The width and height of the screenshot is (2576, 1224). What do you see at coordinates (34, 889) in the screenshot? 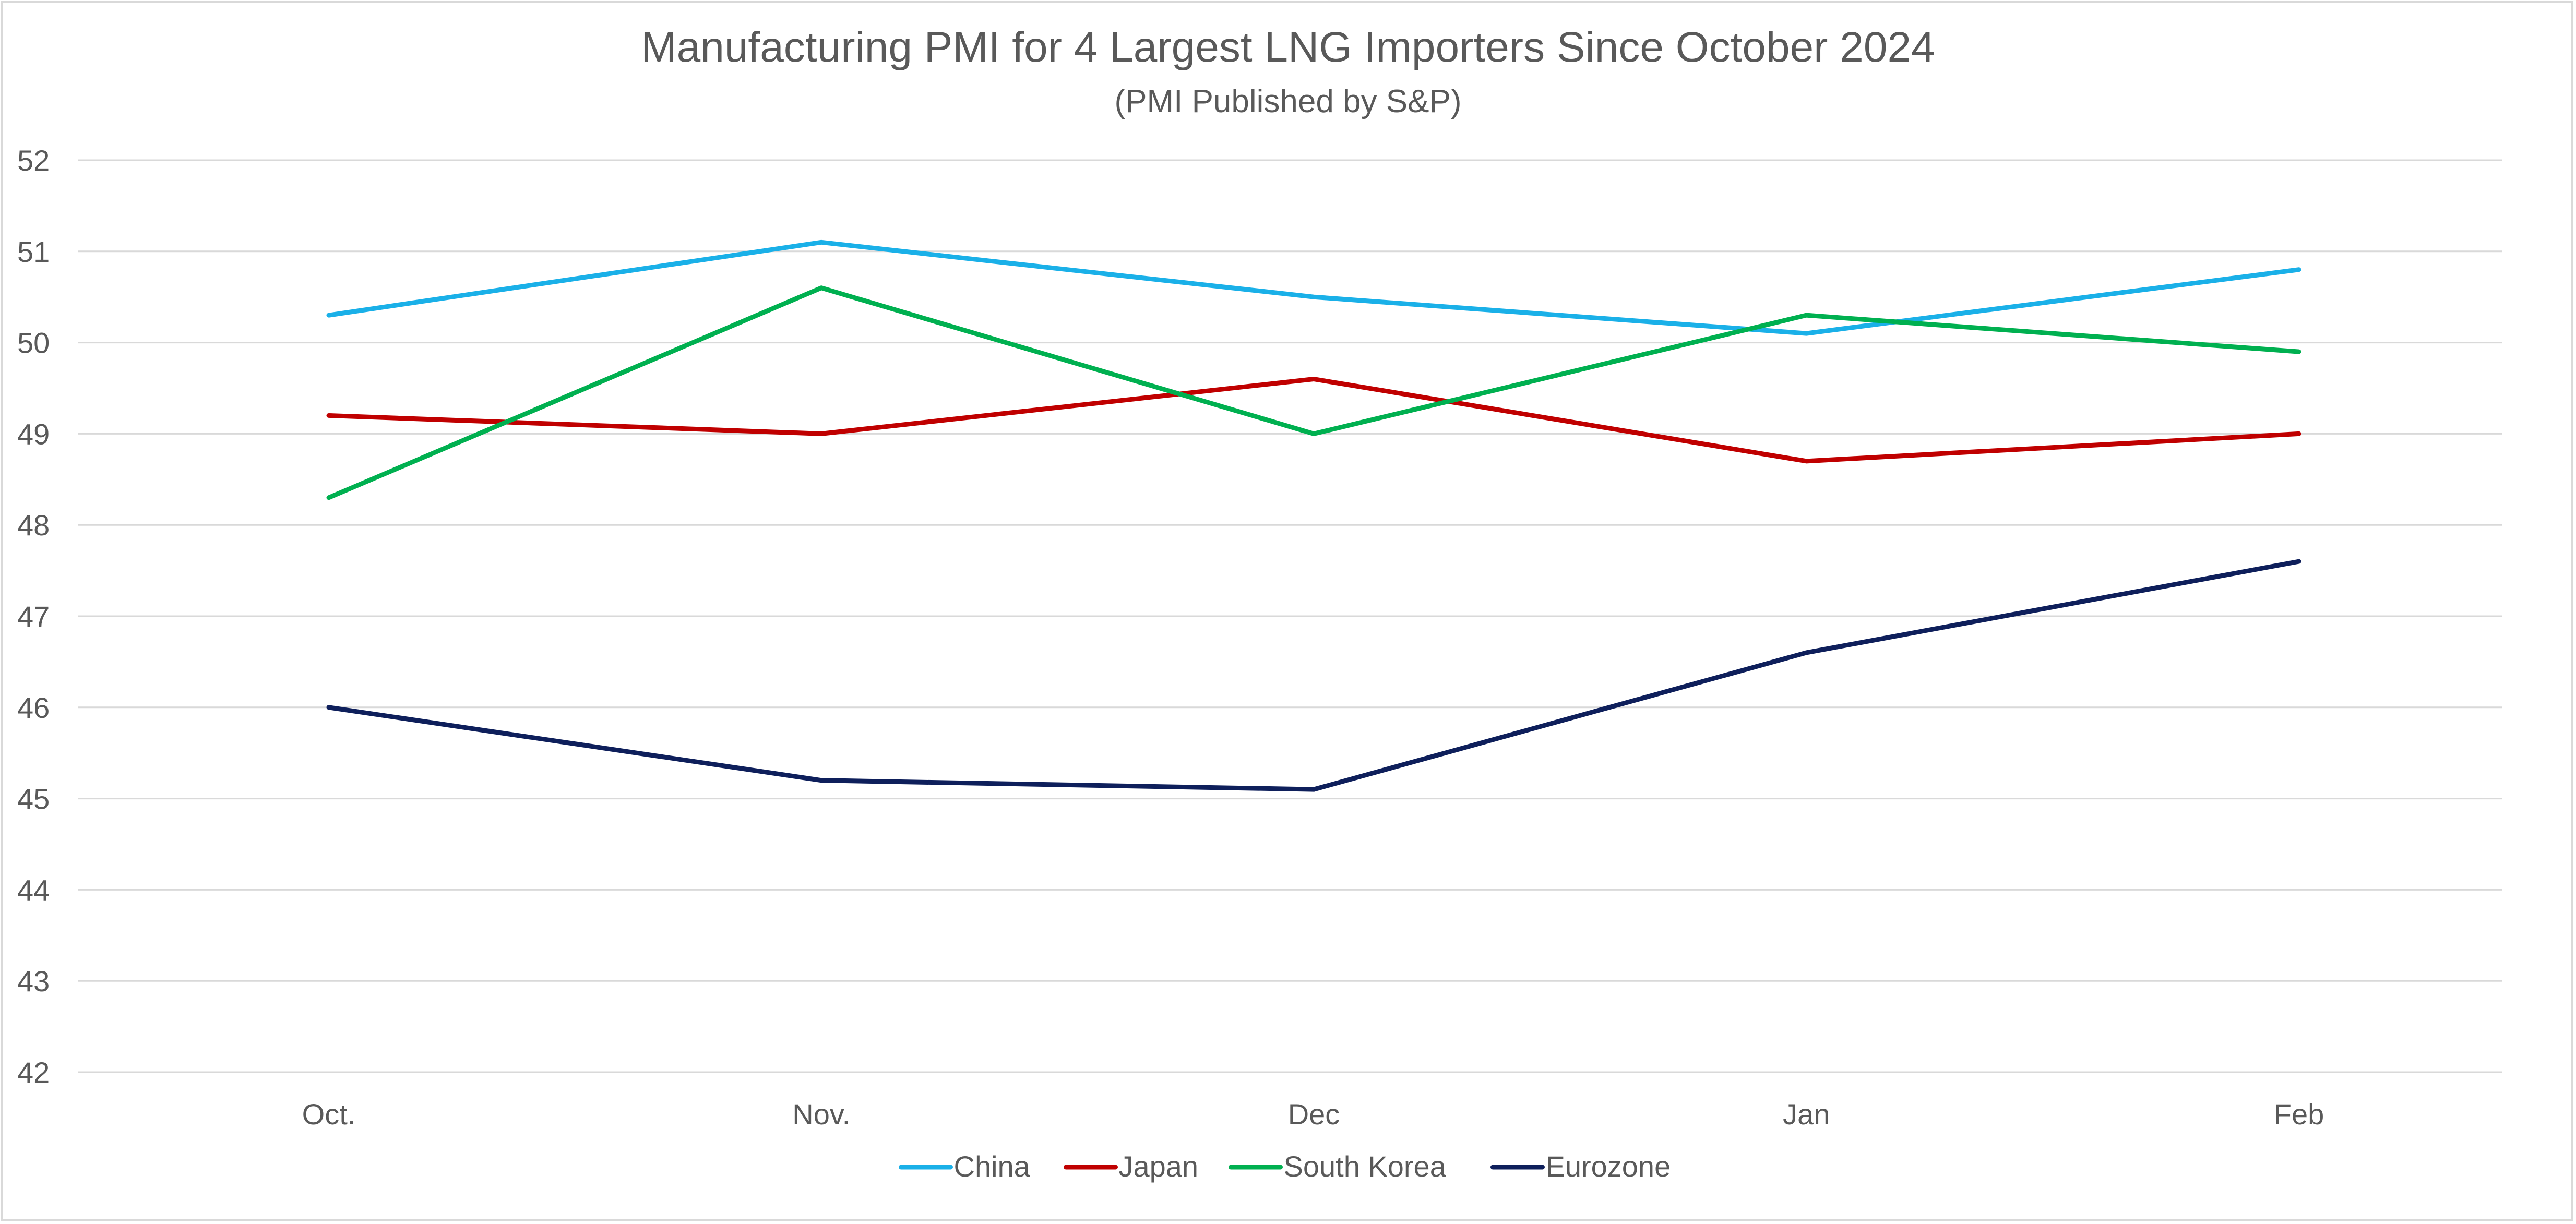
I see `y-tick-label-44: 44` at bounding box center [34, 889].